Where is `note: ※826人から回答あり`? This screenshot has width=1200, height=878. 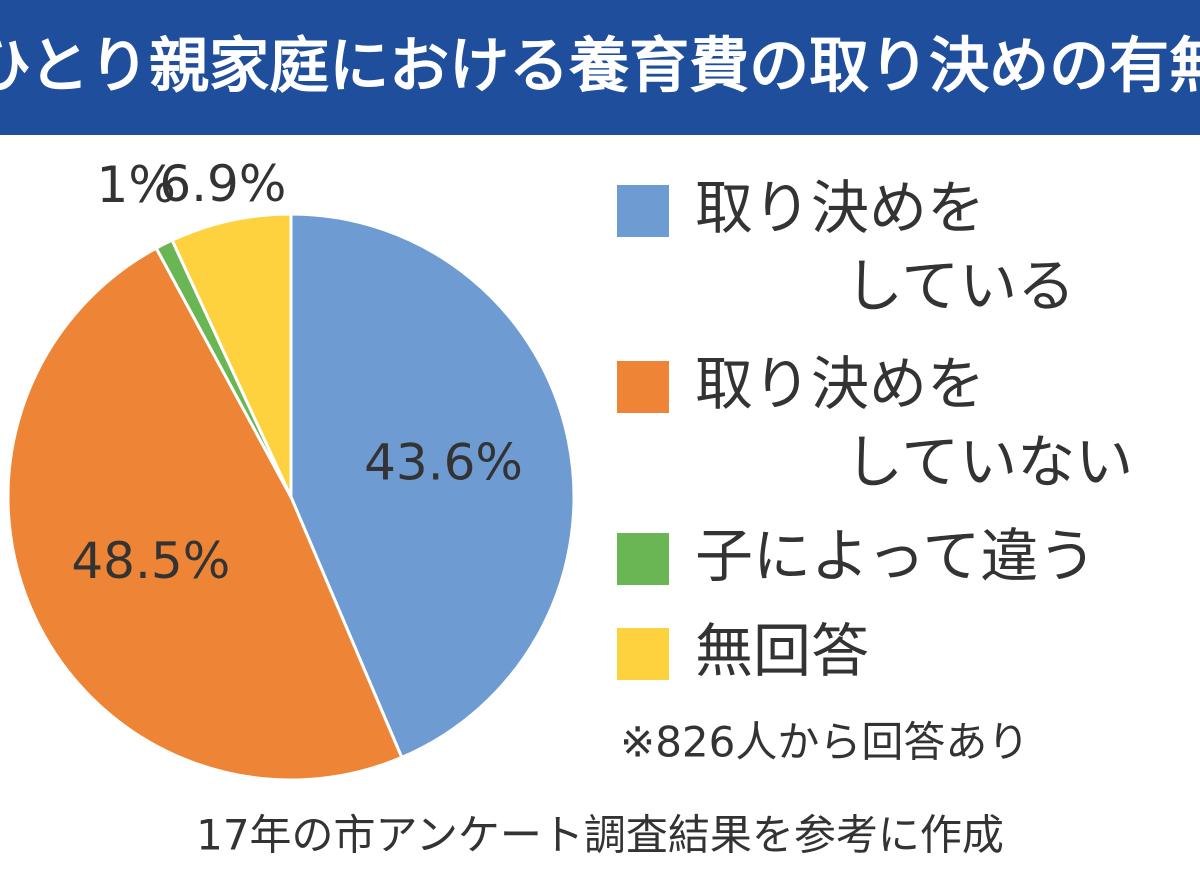
note: ※826人から回答あり is located at coordinates (824, 742).